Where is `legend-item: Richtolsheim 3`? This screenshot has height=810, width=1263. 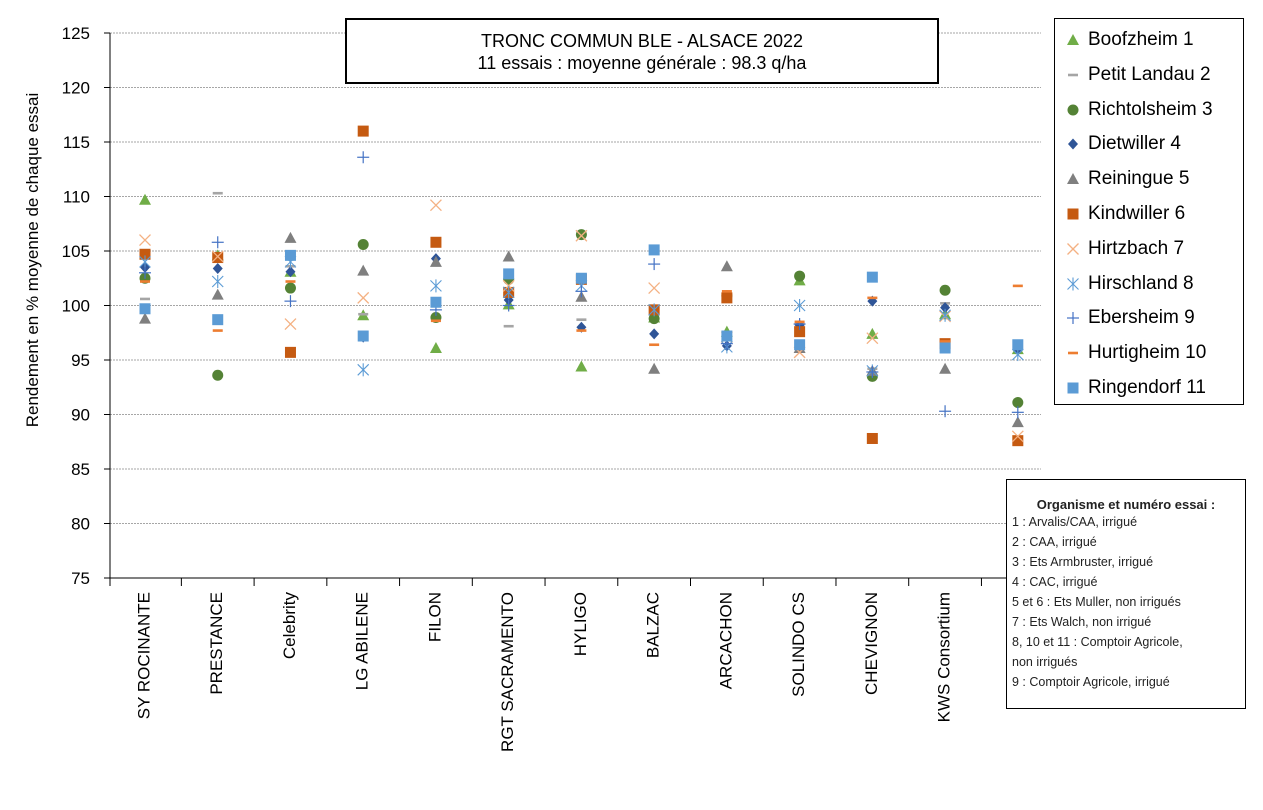 legend-item: Richtolsheim 3 is located at coordinates (1149, 109).